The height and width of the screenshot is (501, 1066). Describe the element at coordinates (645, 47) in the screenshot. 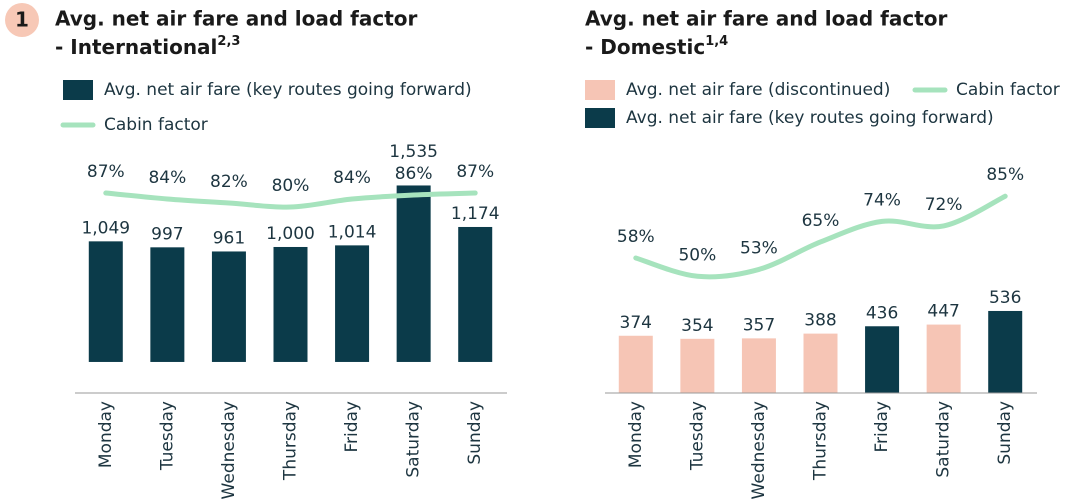

I see `subtitle-text: - Domestic` at that location.